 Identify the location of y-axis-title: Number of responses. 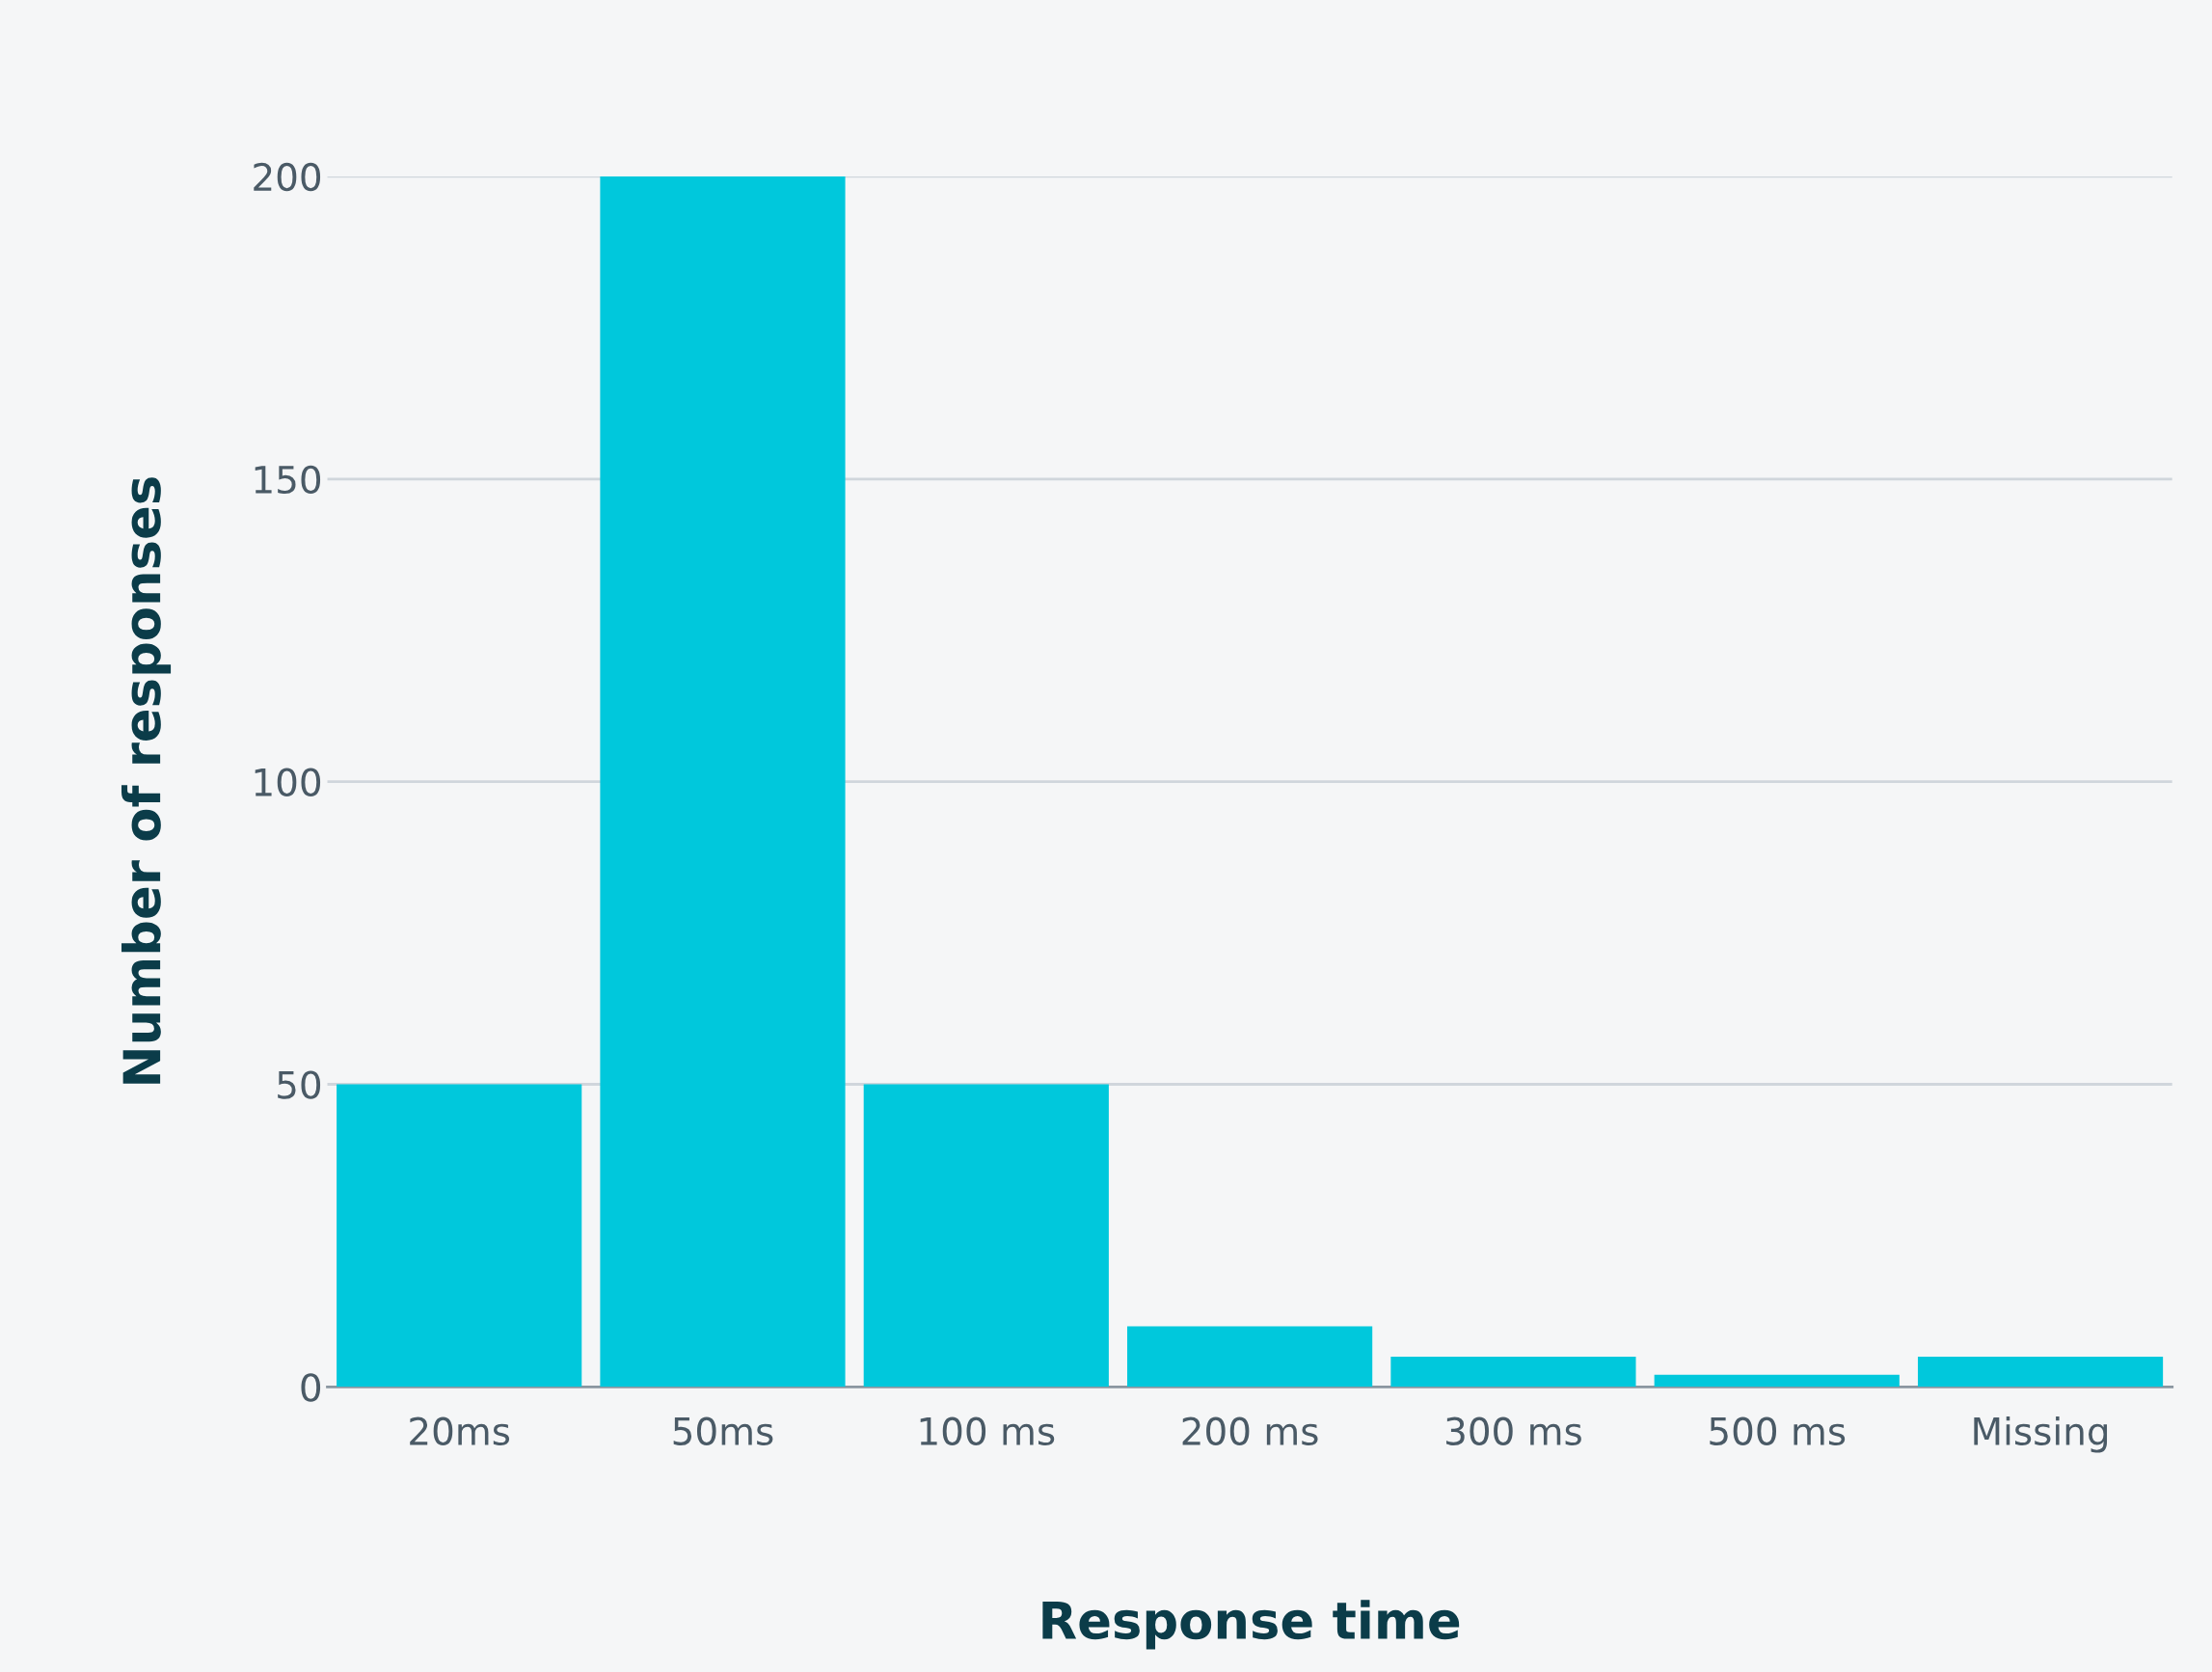
(146, 780).